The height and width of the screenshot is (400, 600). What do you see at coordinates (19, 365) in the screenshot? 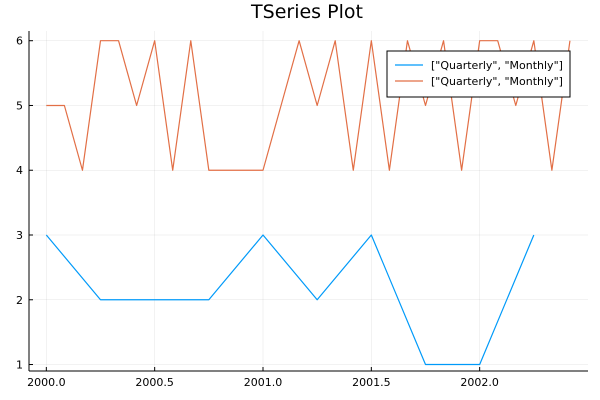
I see `y-tick-label: 1` at bounding box center [19, 365].